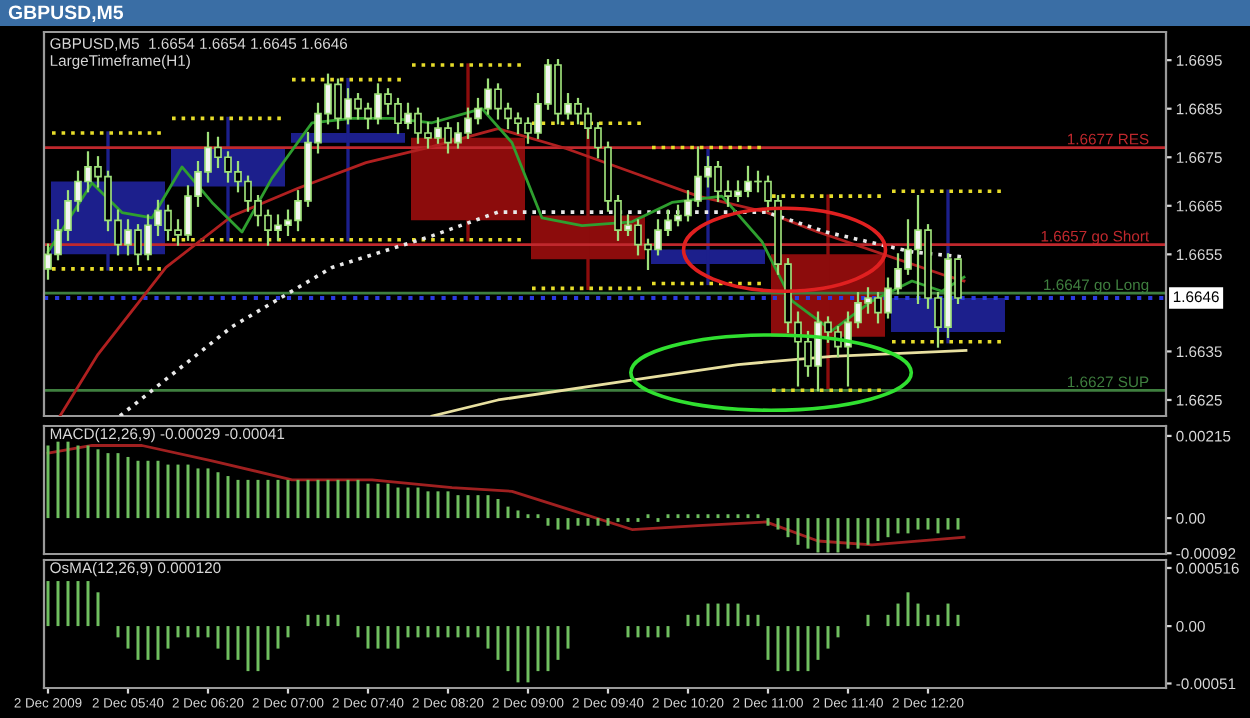  I want to click on chart-title: GBPUSD,M5, so click(66, 14).